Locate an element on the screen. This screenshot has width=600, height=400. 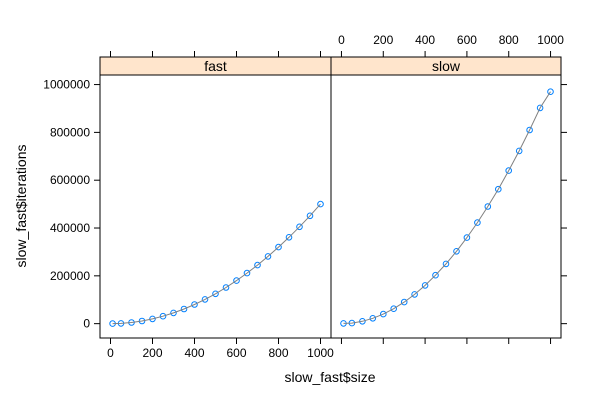
x-tick-label-bottom: 1000 is located at coordinates (320, 353).